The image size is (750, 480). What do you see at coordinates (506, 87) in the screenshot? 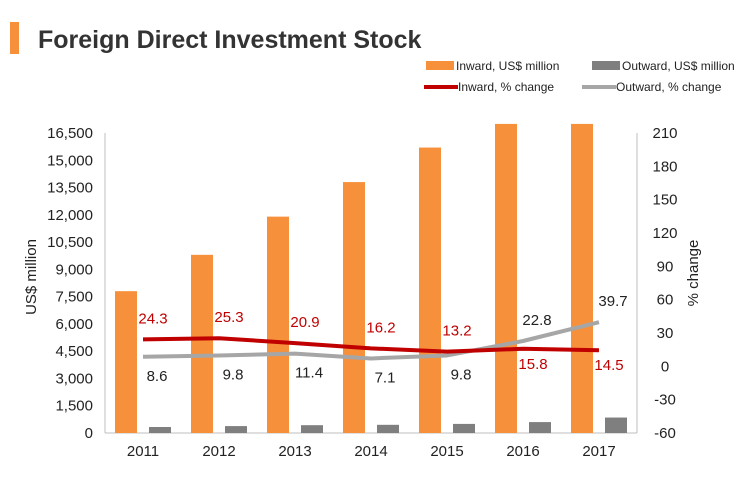
I see `legend-label: Inward, % change` at bounding box center [506, 87].